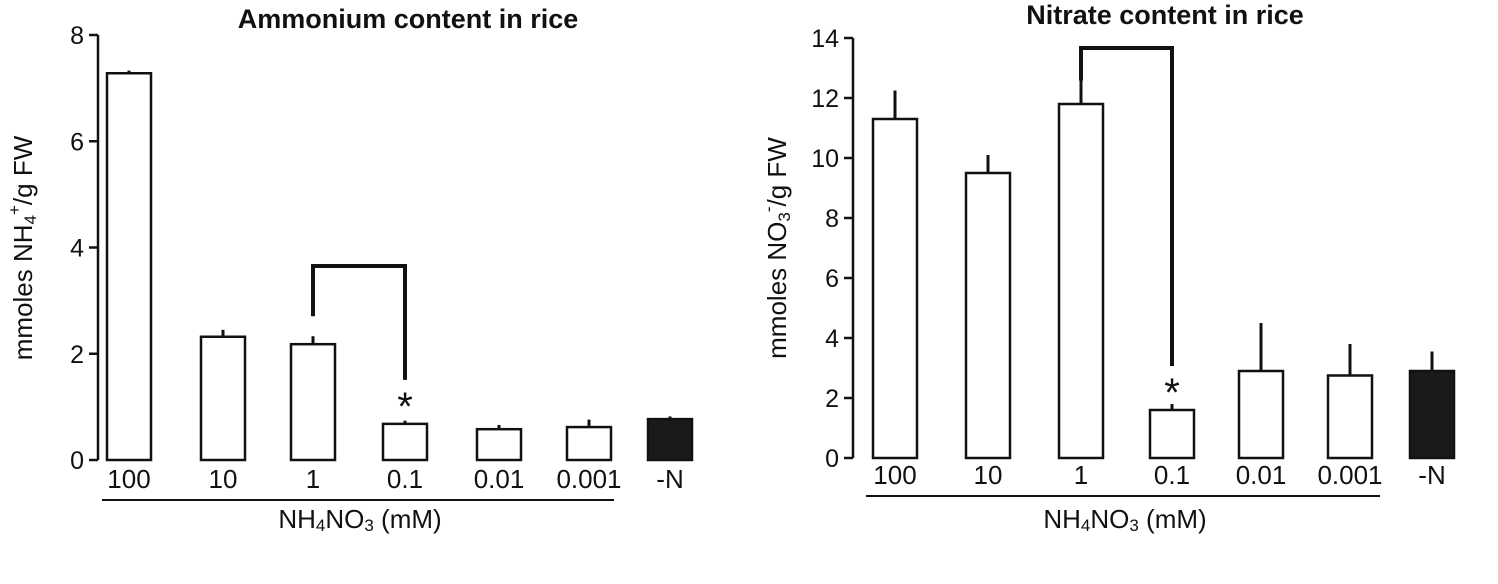  I want to click on y-axis-label-nitrate: mmoles NO3-/g FW, so click(776, 248).